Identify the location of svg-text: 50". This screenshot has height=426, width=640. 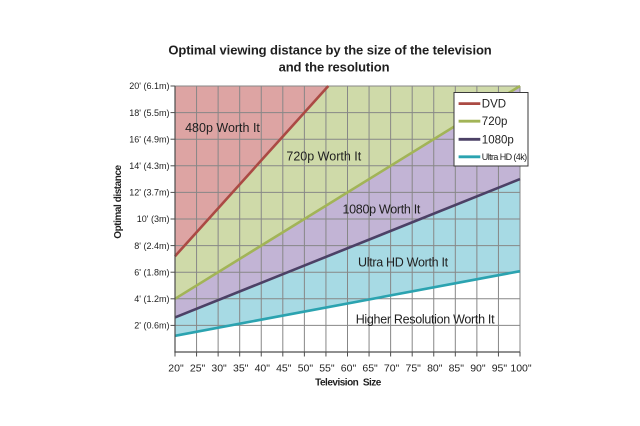
(306, 369).